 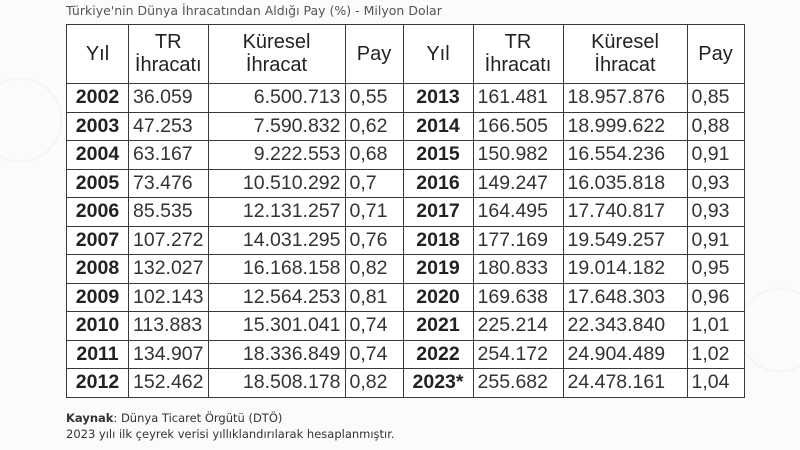 What do you see at coordinates (276, 98) in the screenshot?
I see `global-exports-cell: 6.500.713` at bounding box center [276, 98].